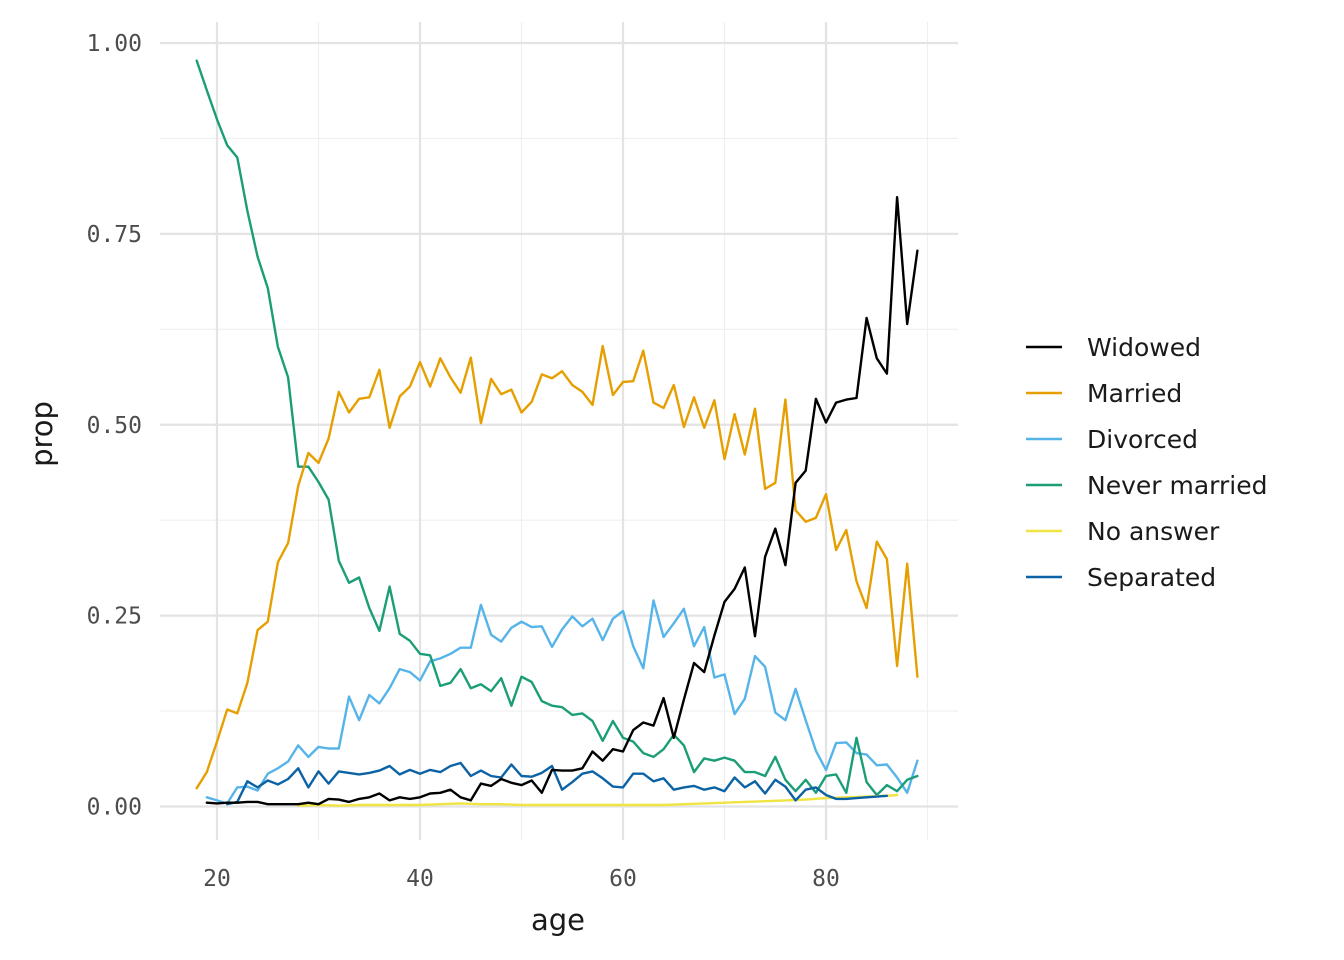  What do you see at coordinates (1153, 531) in the screenshot?
I see `legend-label-no-answer: No answer` at bounding box center [1153, 531].